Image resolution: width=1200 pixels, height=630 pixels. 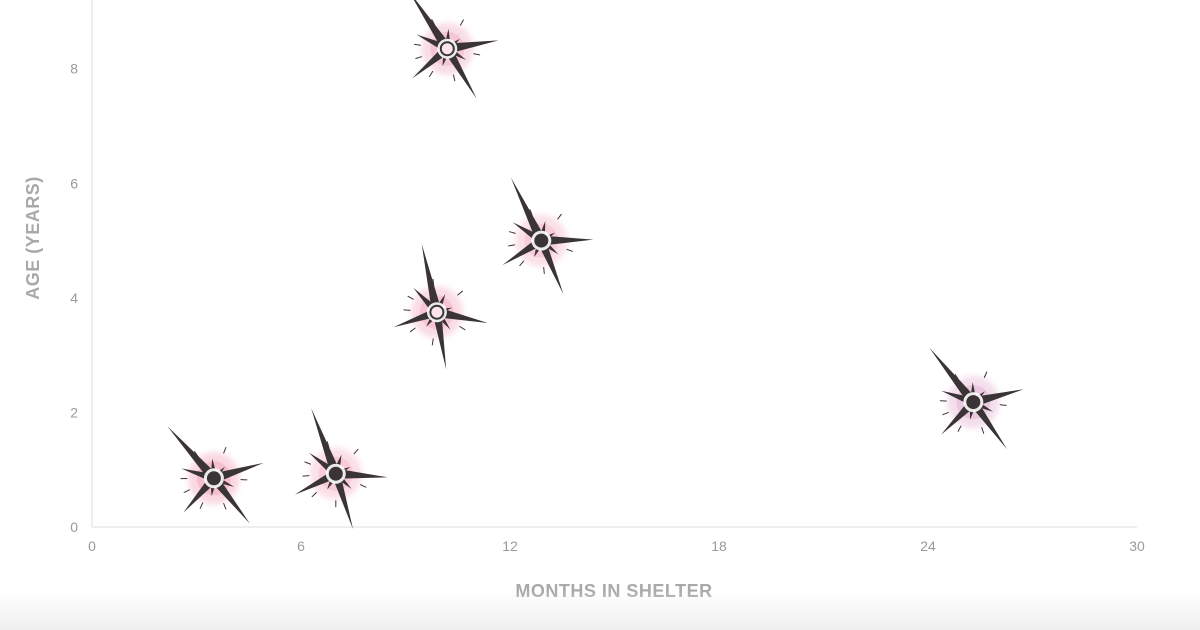 I want to click on x-tick-label: 30, so click(x=1137, y=546).